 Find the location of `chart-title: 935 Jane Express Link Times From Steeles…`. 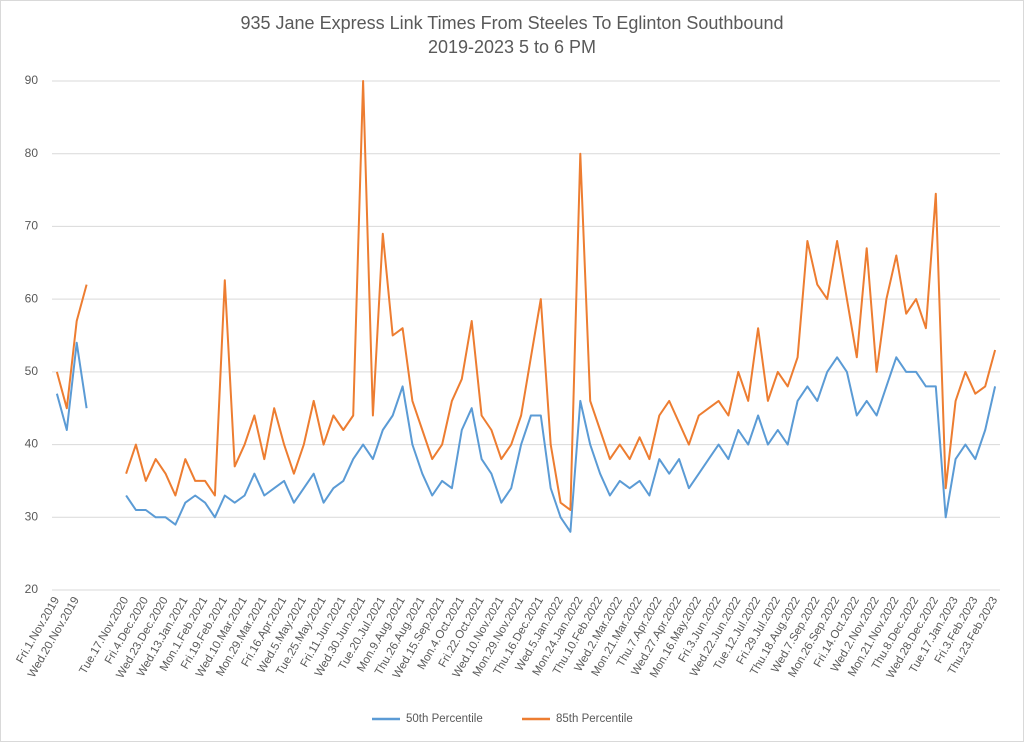

chart-title: 935 Jane Express Link Times From Steeles… is located at coordinates (512, 23).